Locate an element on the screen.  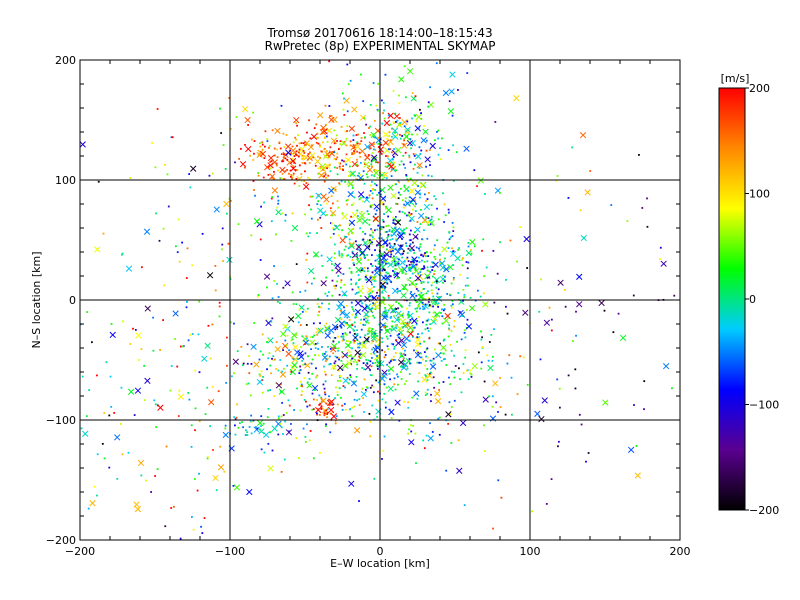
colorbar-tick-label: −100 is located at coordinates (764, 405).